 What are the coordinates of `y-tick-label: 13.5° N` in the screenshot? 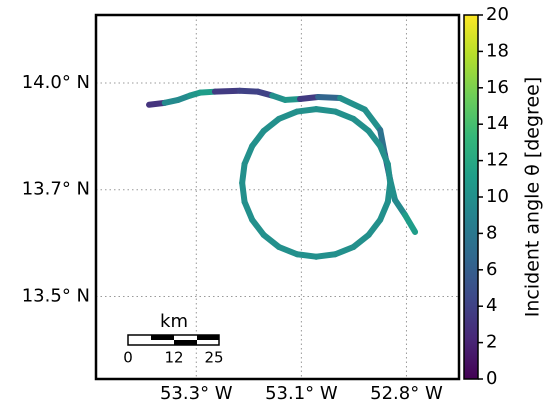 It's located at (56, 295).